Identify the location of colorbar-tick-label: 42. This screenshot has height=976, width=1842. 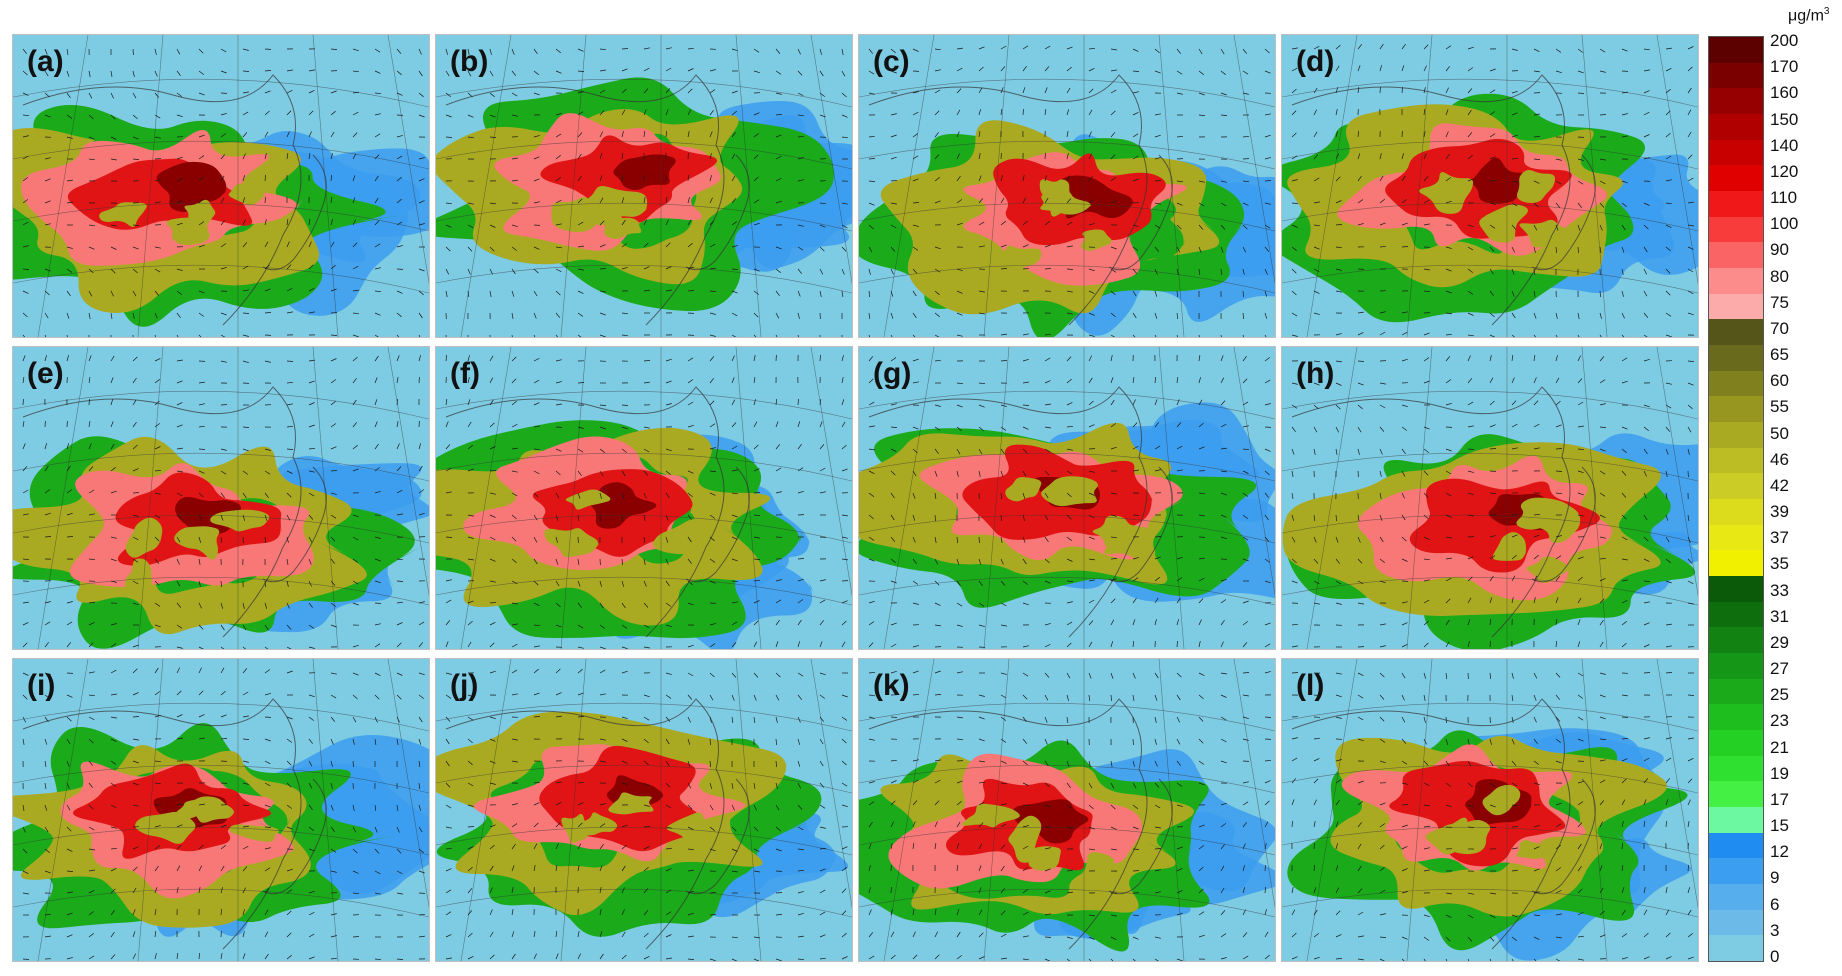
(1779, 485).